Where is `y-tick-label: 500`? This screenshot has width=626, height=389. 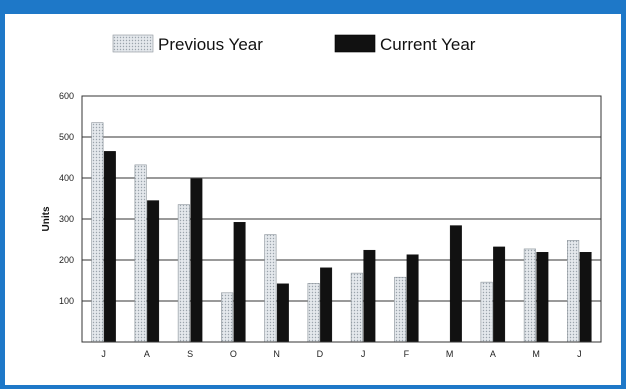 y-tick-label: 500 is located at coordinates (66, 137).